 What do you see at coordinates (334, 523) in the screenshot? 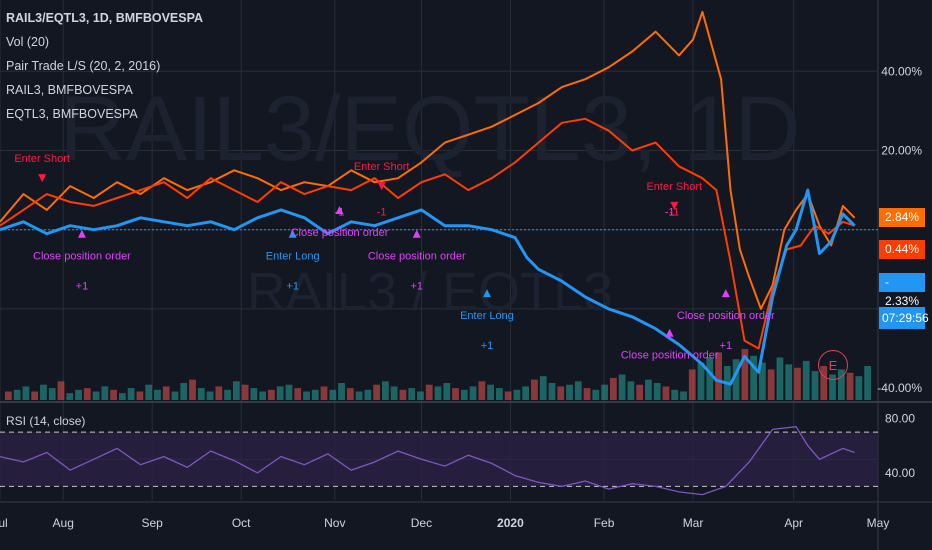
I see `x-tick-label: Nov` at bounding box center [334, 523].